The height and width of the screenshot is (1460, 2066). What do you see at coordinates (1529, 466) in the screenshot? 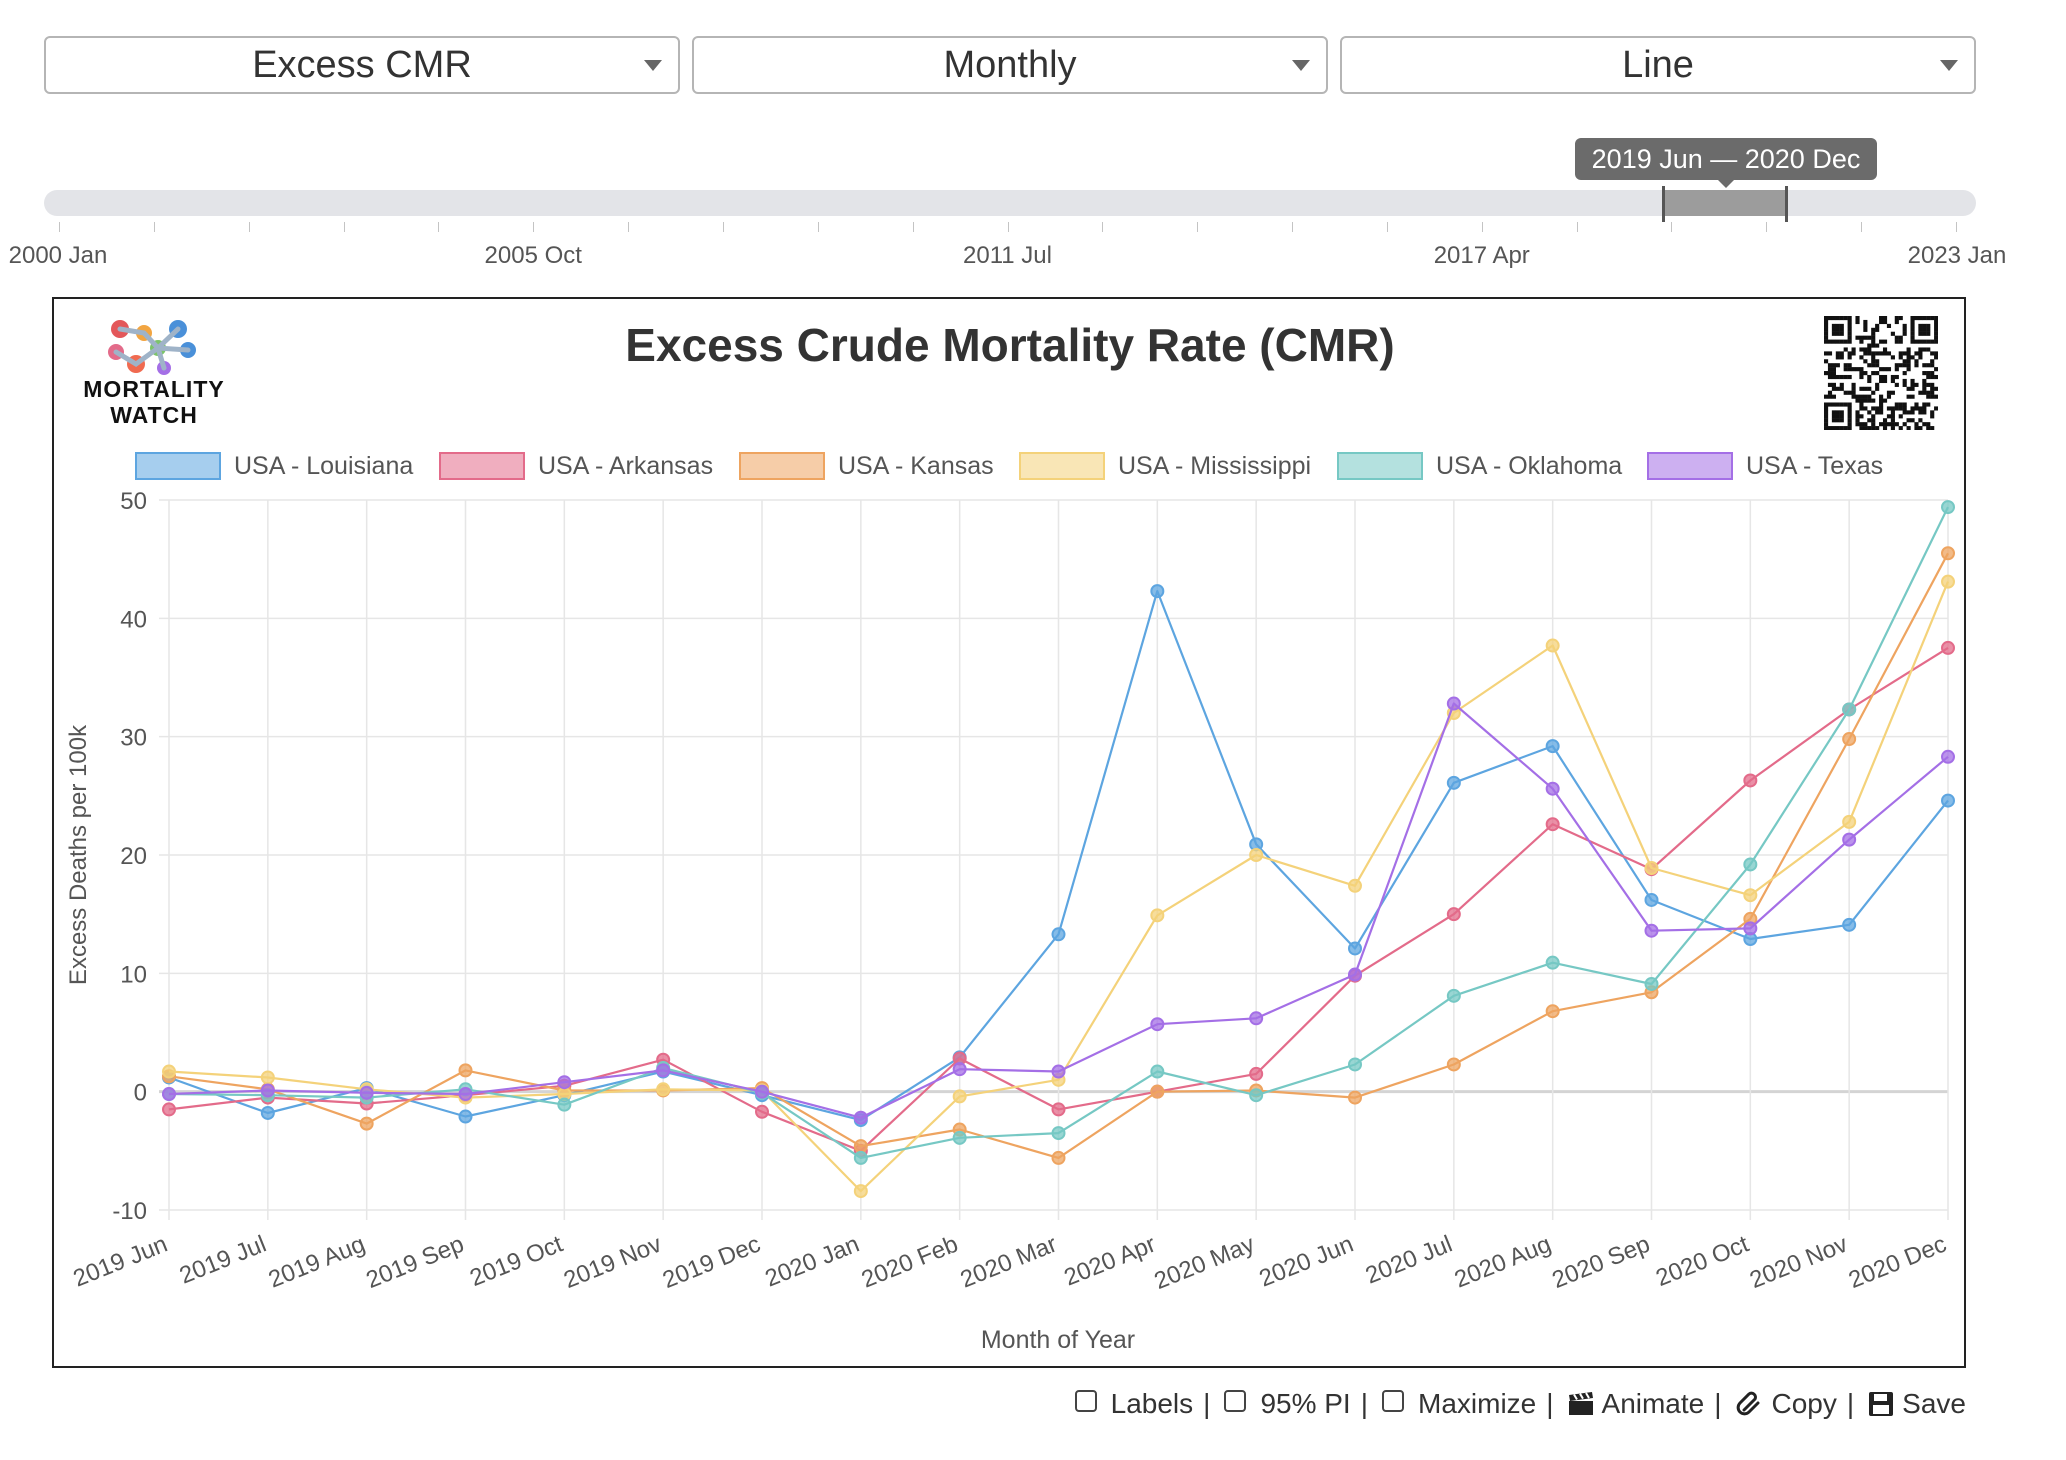
I see `legend-label: USA - Oklahoma` at bounding box center [1529, 466].